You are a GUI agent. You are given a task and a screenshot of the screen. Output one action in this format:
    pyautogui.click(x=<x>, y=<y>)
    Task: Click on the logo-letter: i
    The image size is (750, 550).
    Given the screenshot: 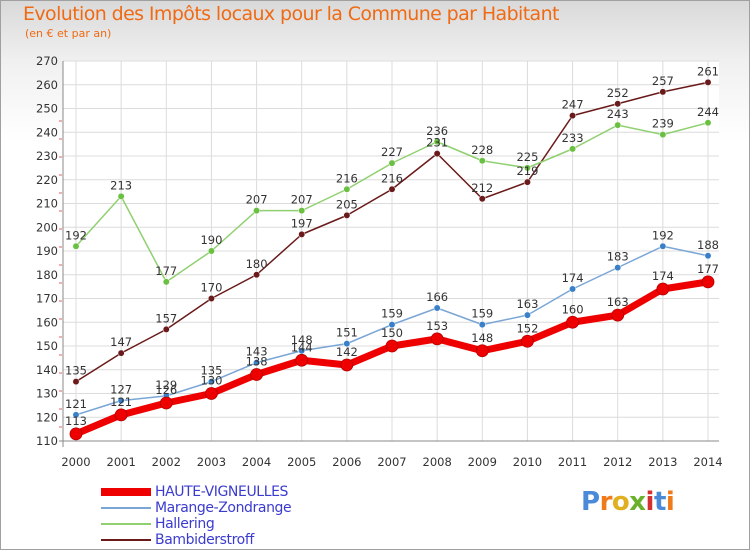 What is the action you would take?
    pyautogui.click(x=670, y=502)
    